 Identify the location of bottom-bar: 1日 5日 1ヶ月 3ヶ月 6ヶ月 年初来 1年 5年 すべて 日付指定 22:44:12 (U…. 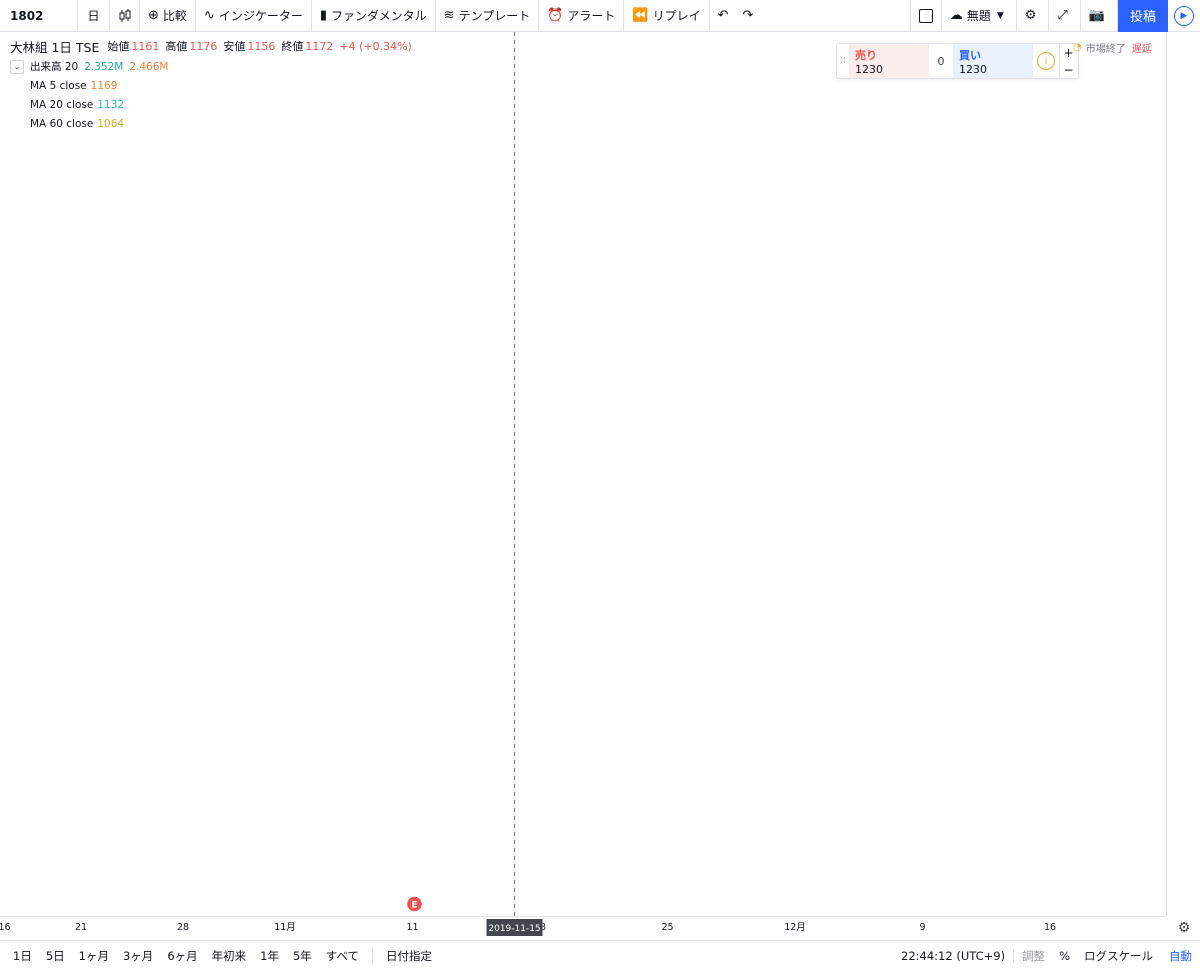
(600, 955).